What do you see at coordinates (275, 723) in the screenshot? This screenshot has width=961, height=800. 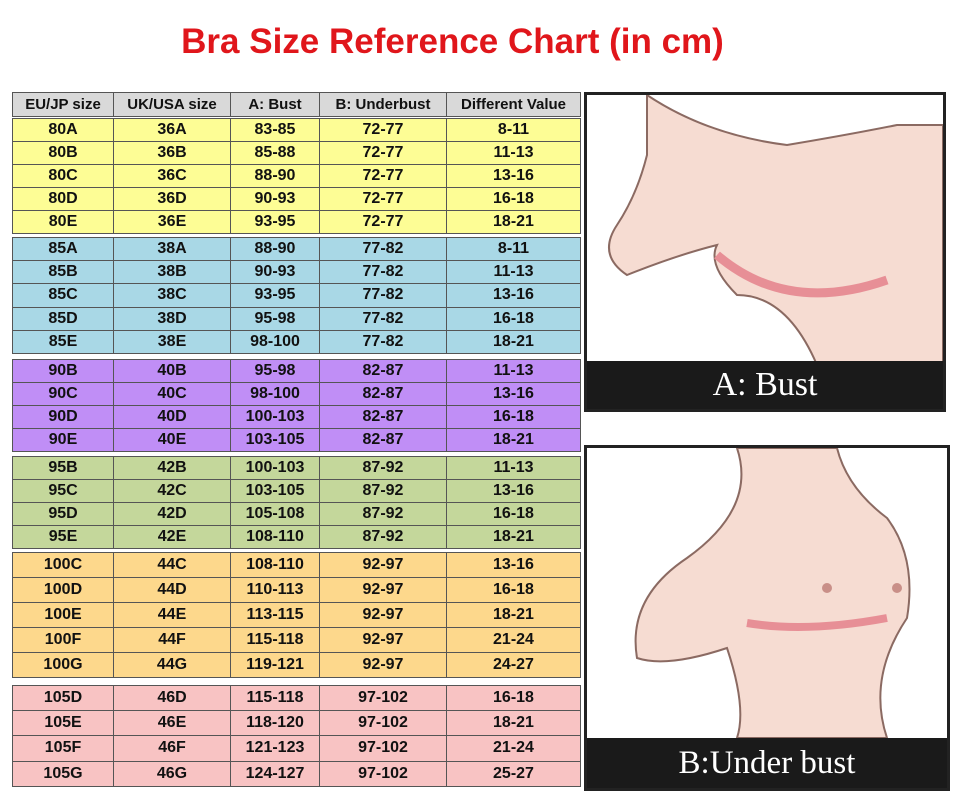 I see `table-cell: 118-120` at bounding box center [275, 723].